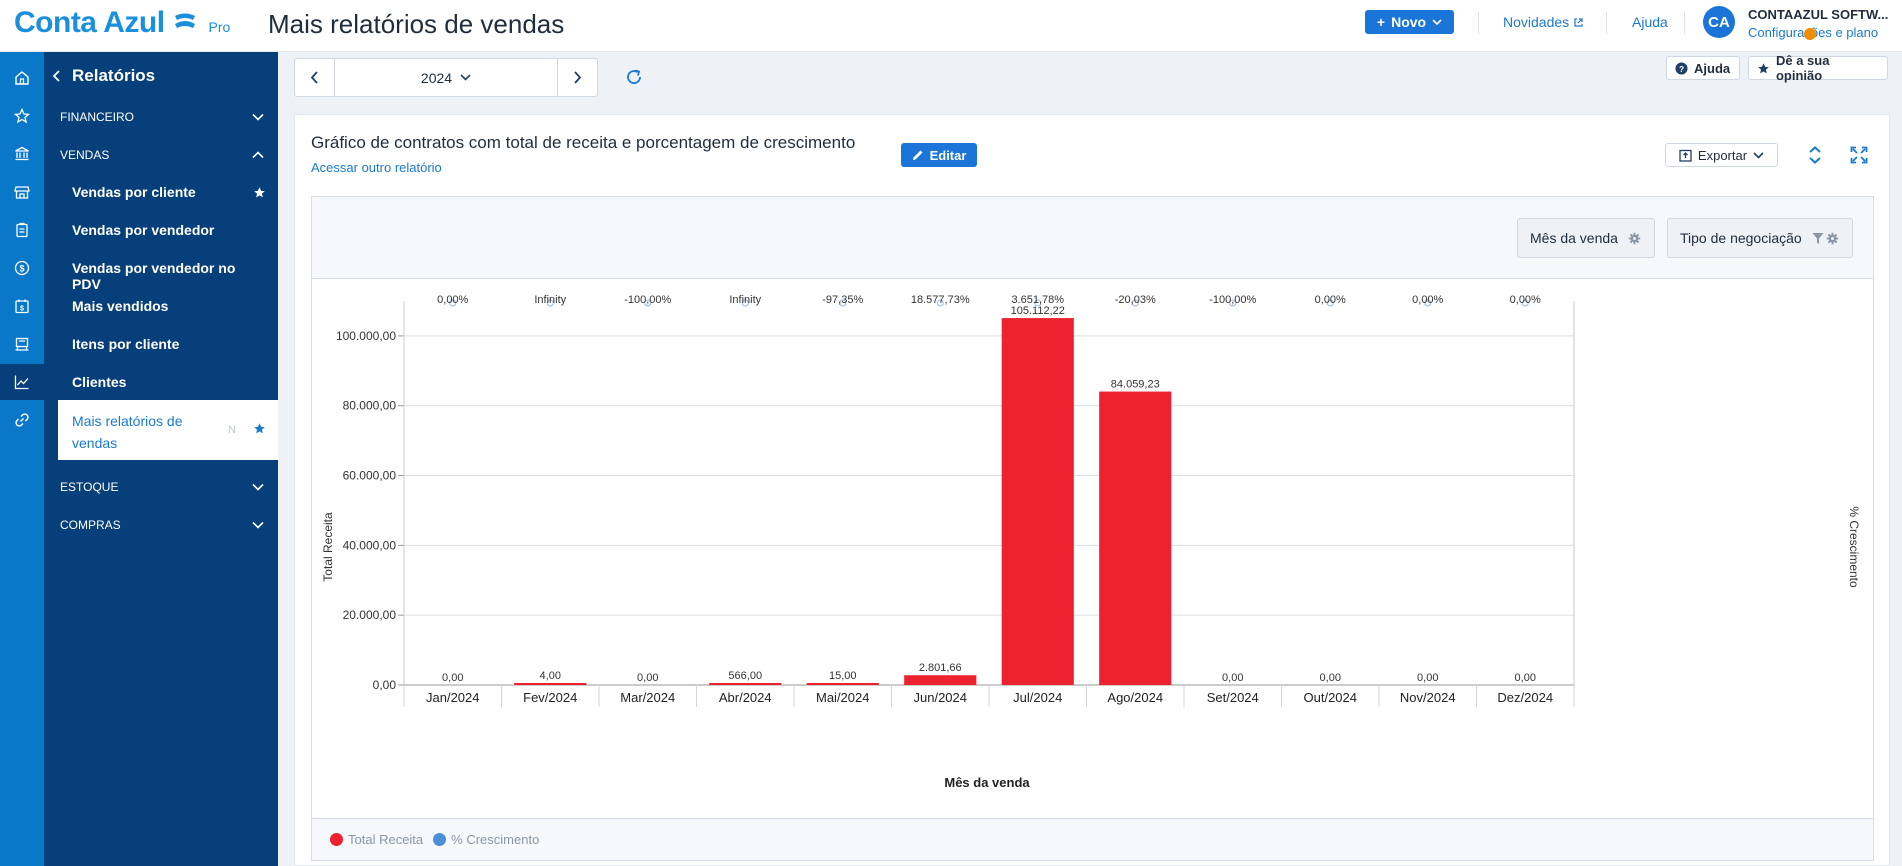  Describe the element at coordinates (22, 420) in the screenshot. I see `link-icon` at that location.